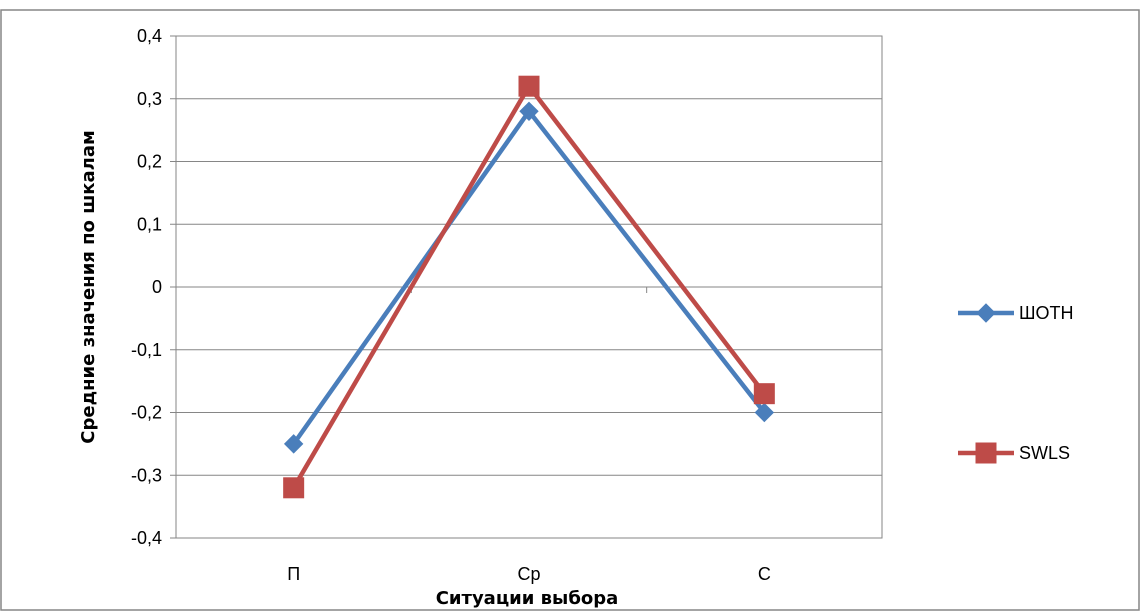 The height and width of the screenshot is (612, 1141). I want to click on y-tick-label: -0,4, so click(146, 538).